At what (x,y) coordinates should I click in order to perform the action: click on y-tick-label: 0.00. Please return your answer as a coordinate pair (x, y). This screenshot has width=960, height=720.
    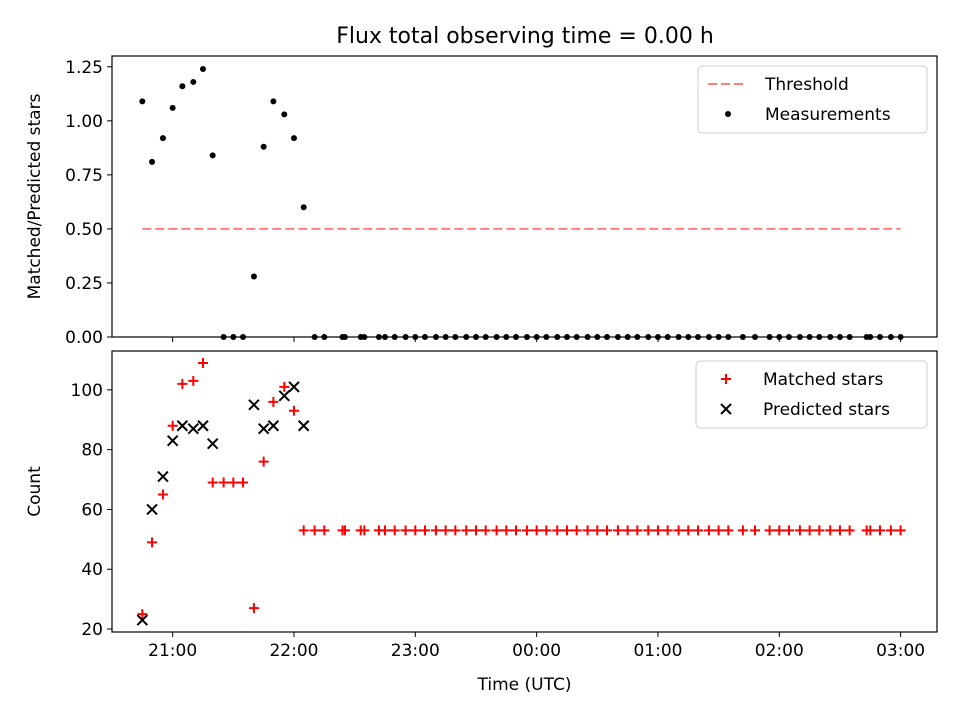
    Looking at the image, I should click on (84, 338).